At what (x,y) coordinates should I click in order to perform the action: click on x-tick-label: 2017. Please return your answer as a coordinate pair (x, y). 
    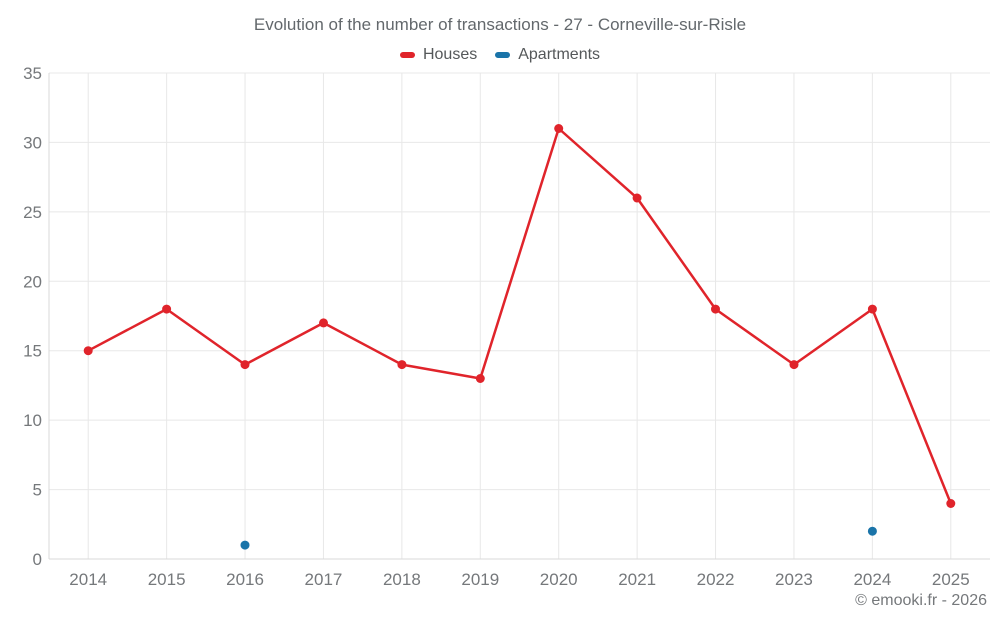
    Looking at the image, I should click on (324, 579).